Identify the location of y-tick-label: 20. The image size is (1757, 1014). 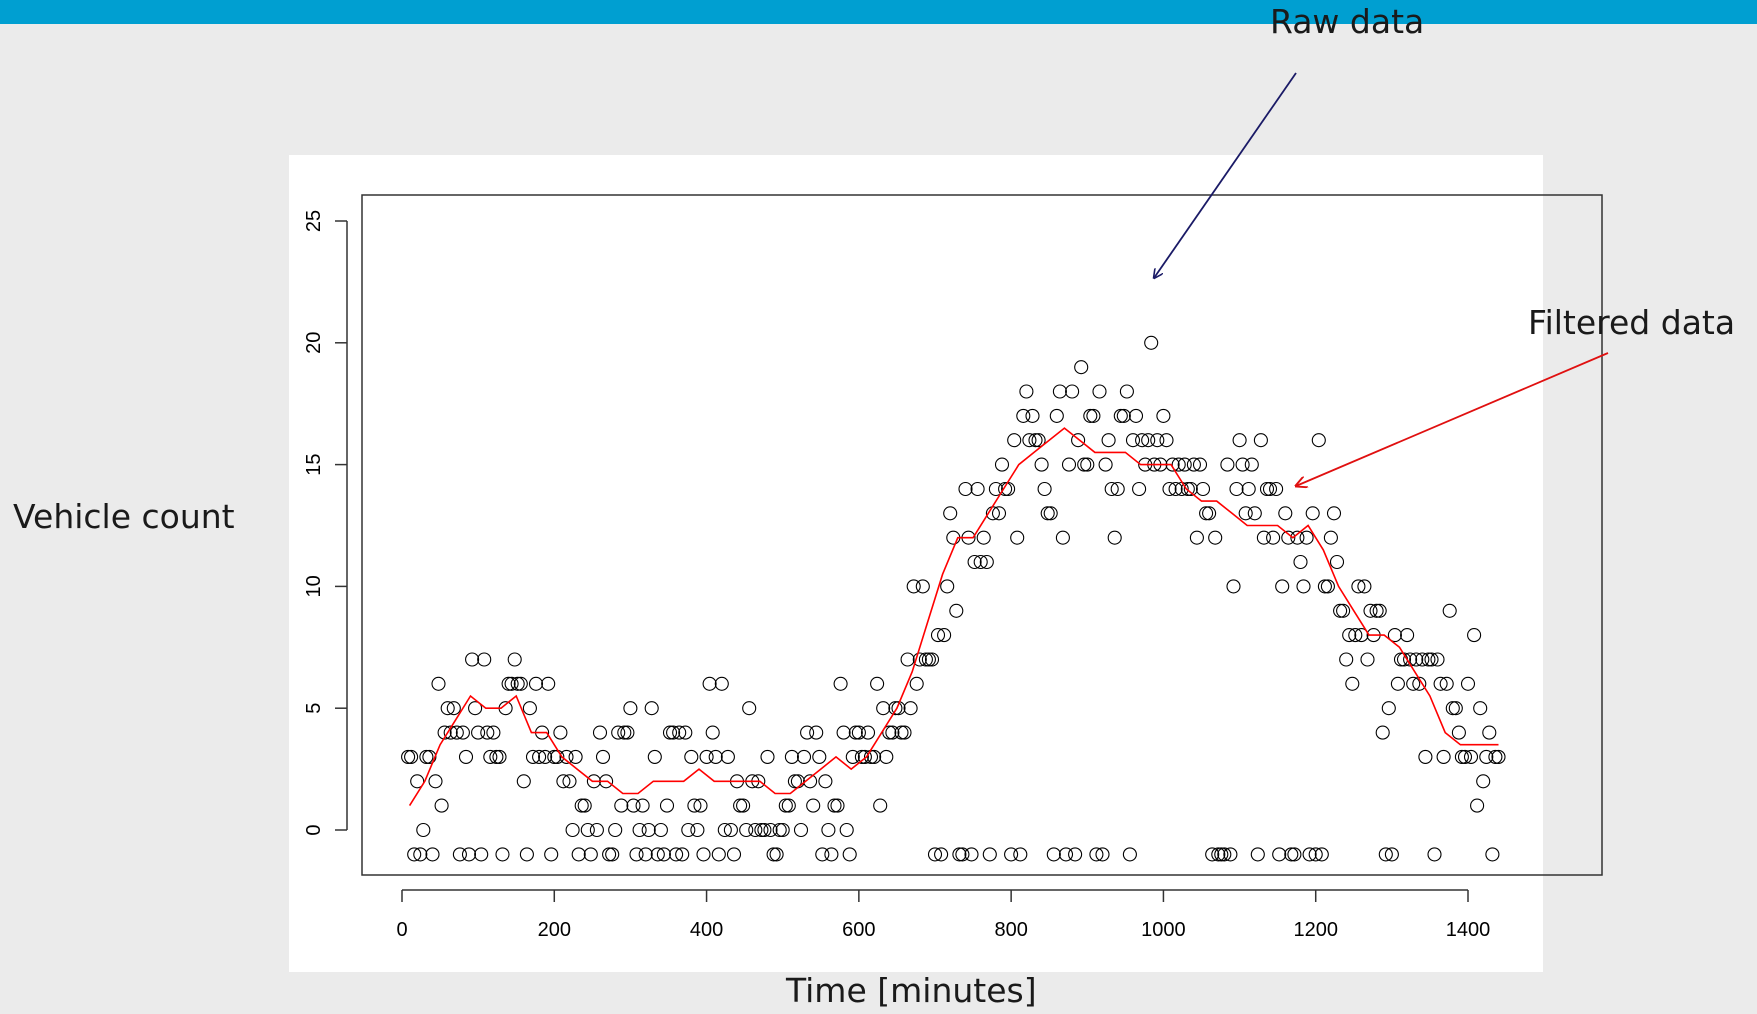
(314, 343).